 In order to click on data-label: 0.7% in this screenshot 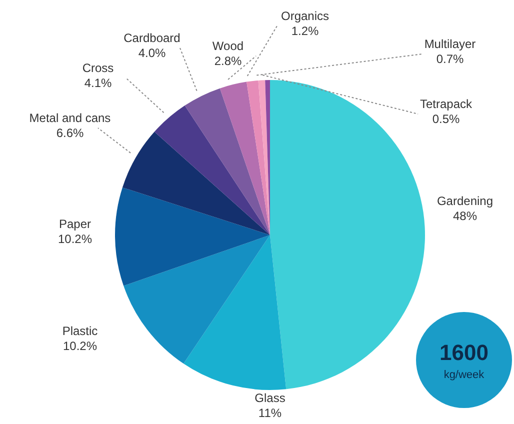, I will do `click(450, 59)`.